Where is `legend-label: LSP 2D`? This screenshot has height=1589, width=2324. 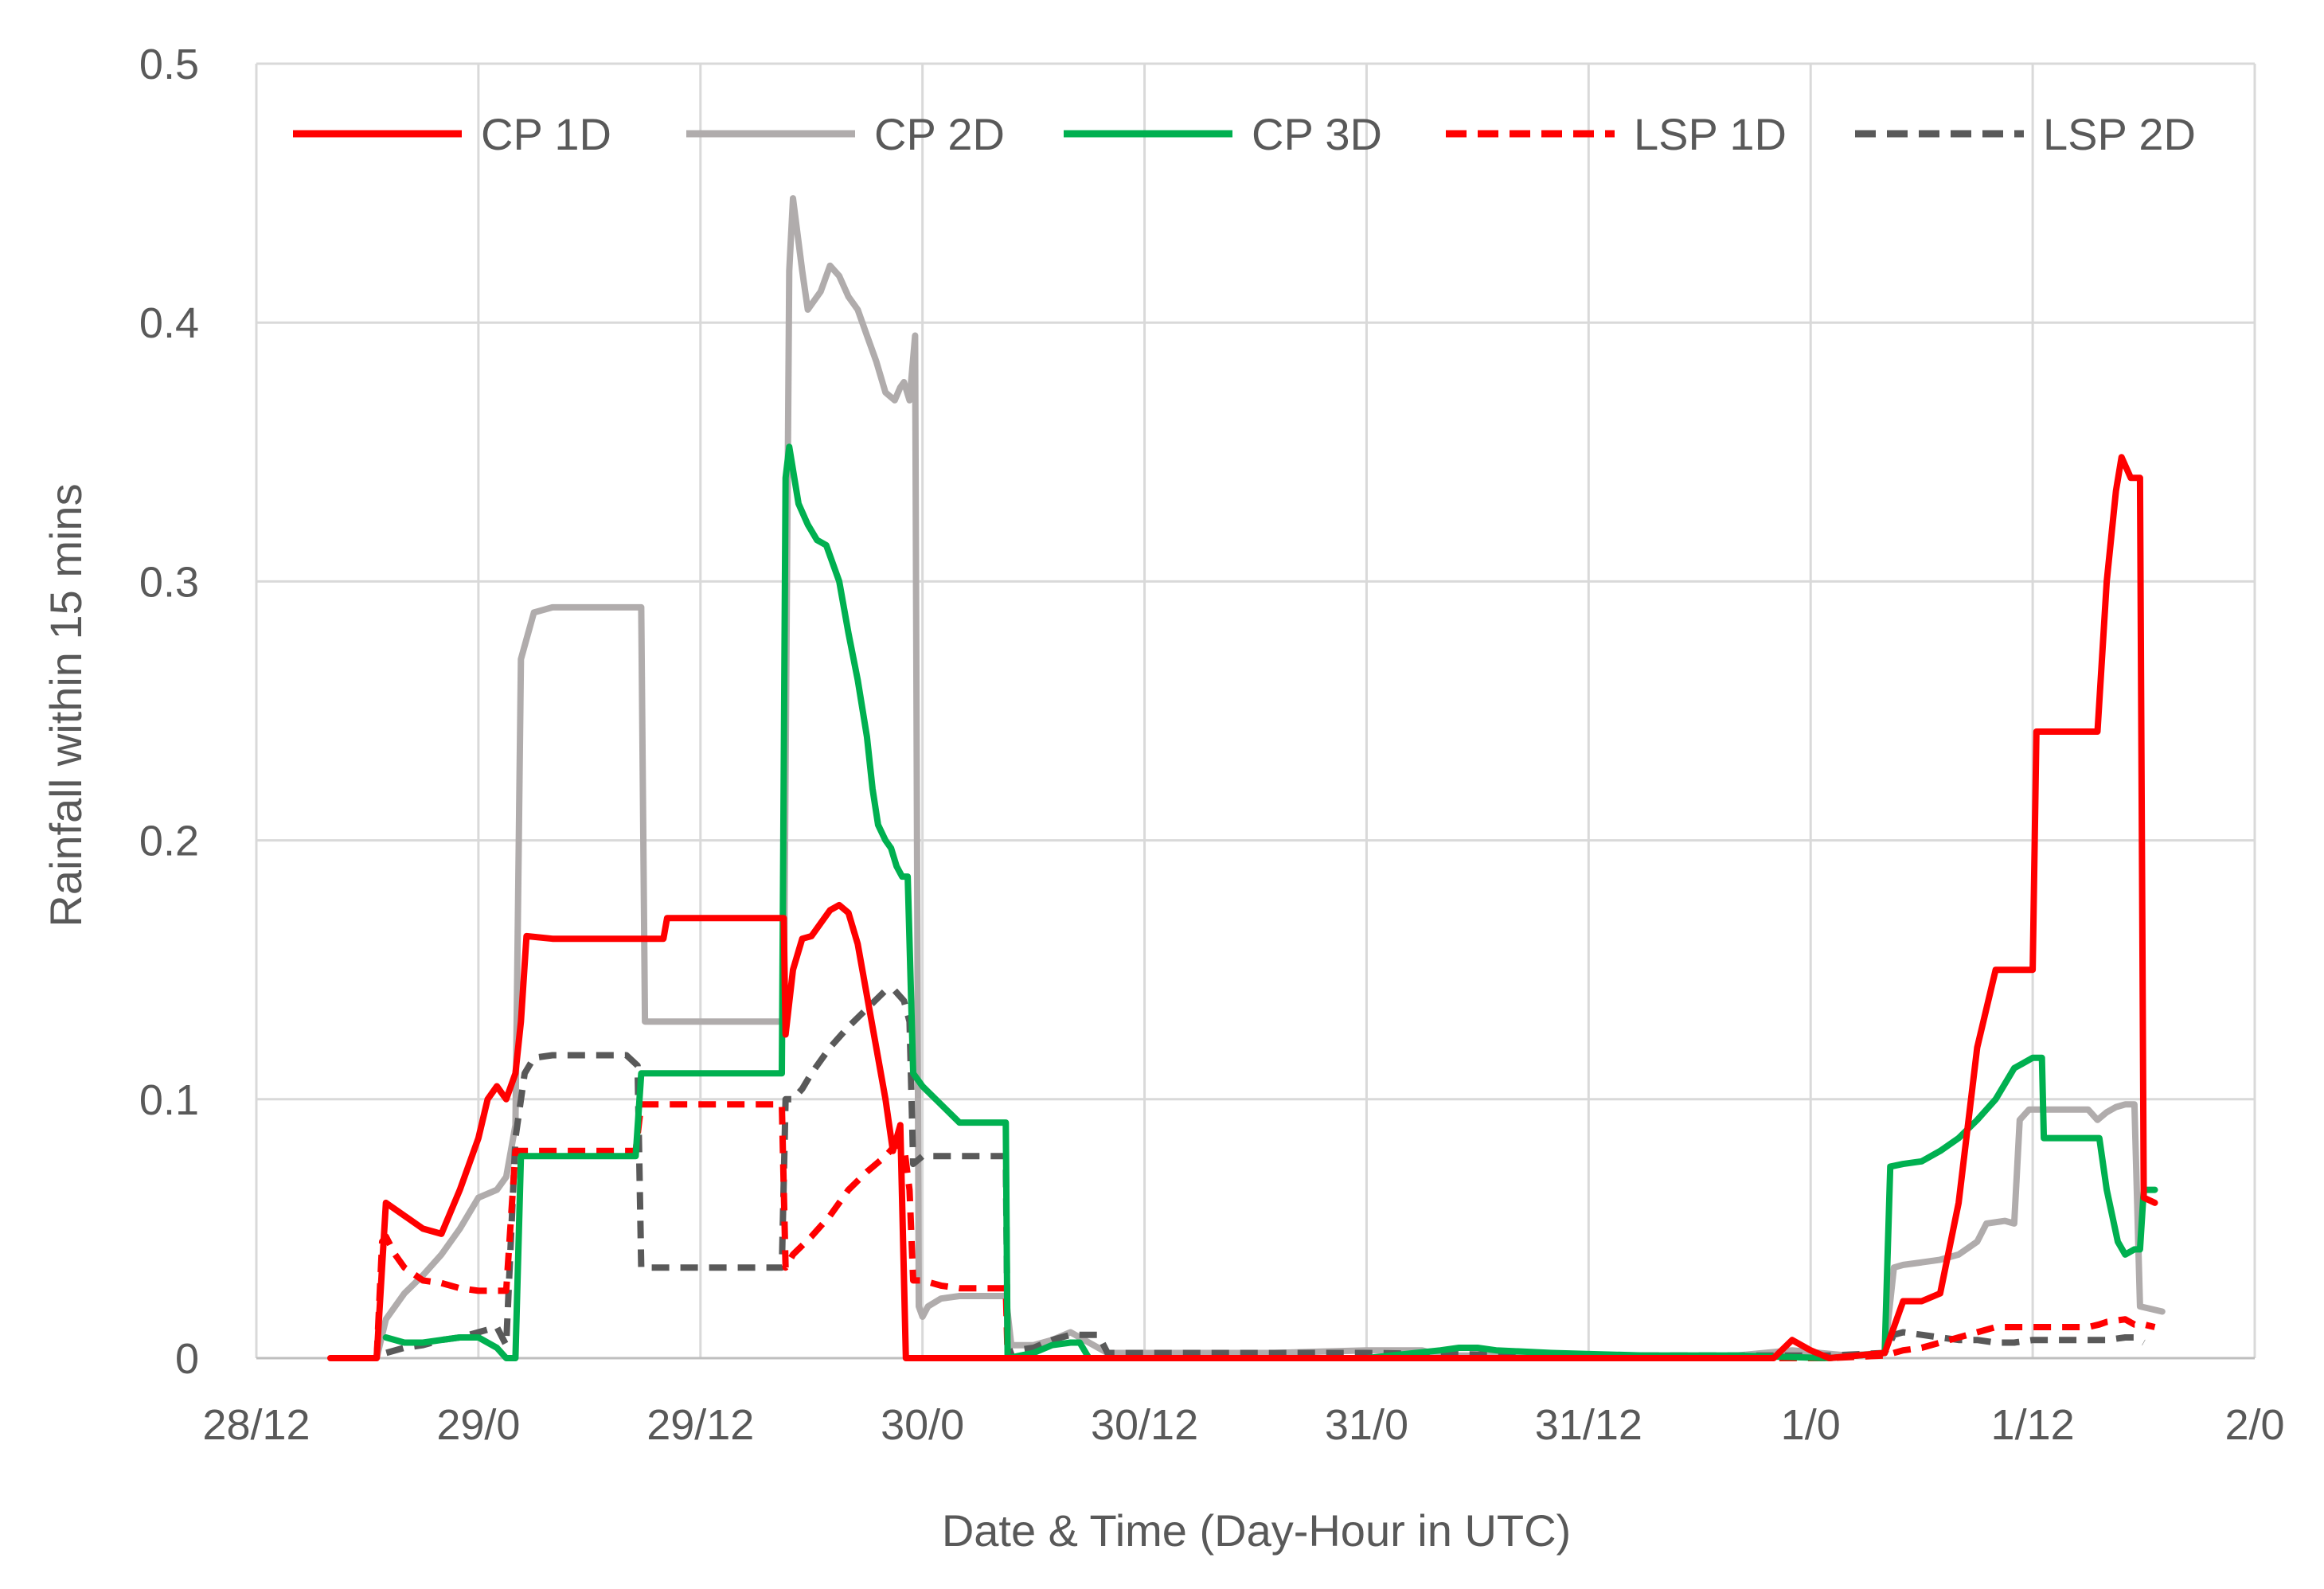
legend-label: LSP 2D is located at coordinates (2120, 134).